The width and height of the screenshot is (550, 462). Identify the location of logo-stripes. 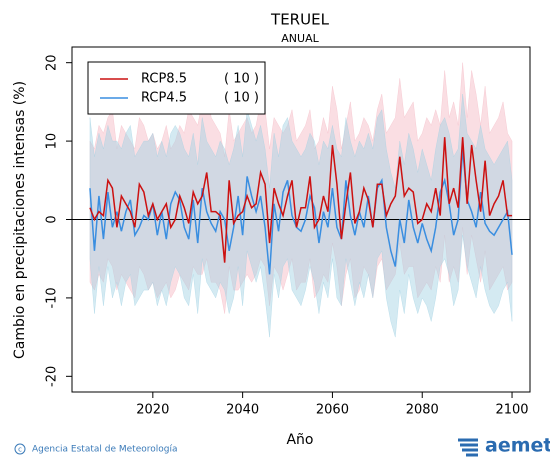
(468, 447).